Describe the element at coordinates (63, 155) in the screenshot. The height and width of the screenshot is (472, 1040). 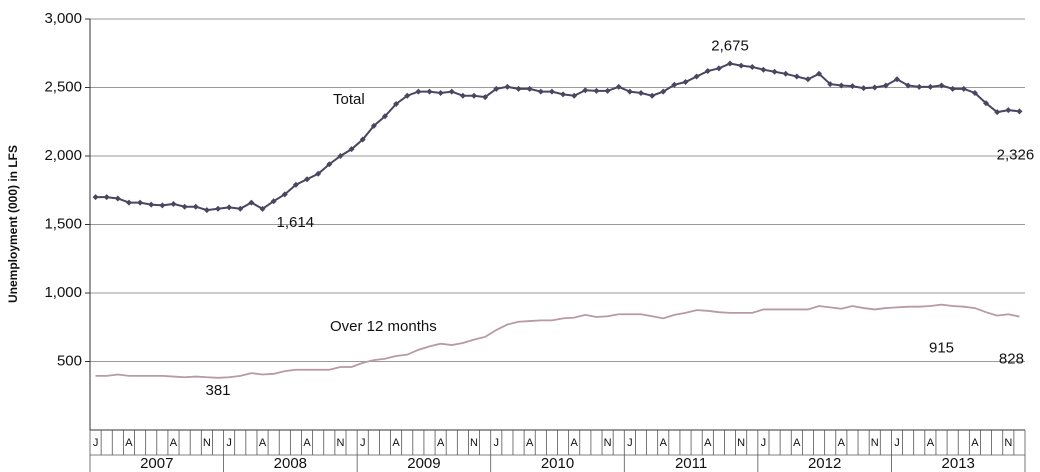
I see `y-tick-label: 2,000` at that location.